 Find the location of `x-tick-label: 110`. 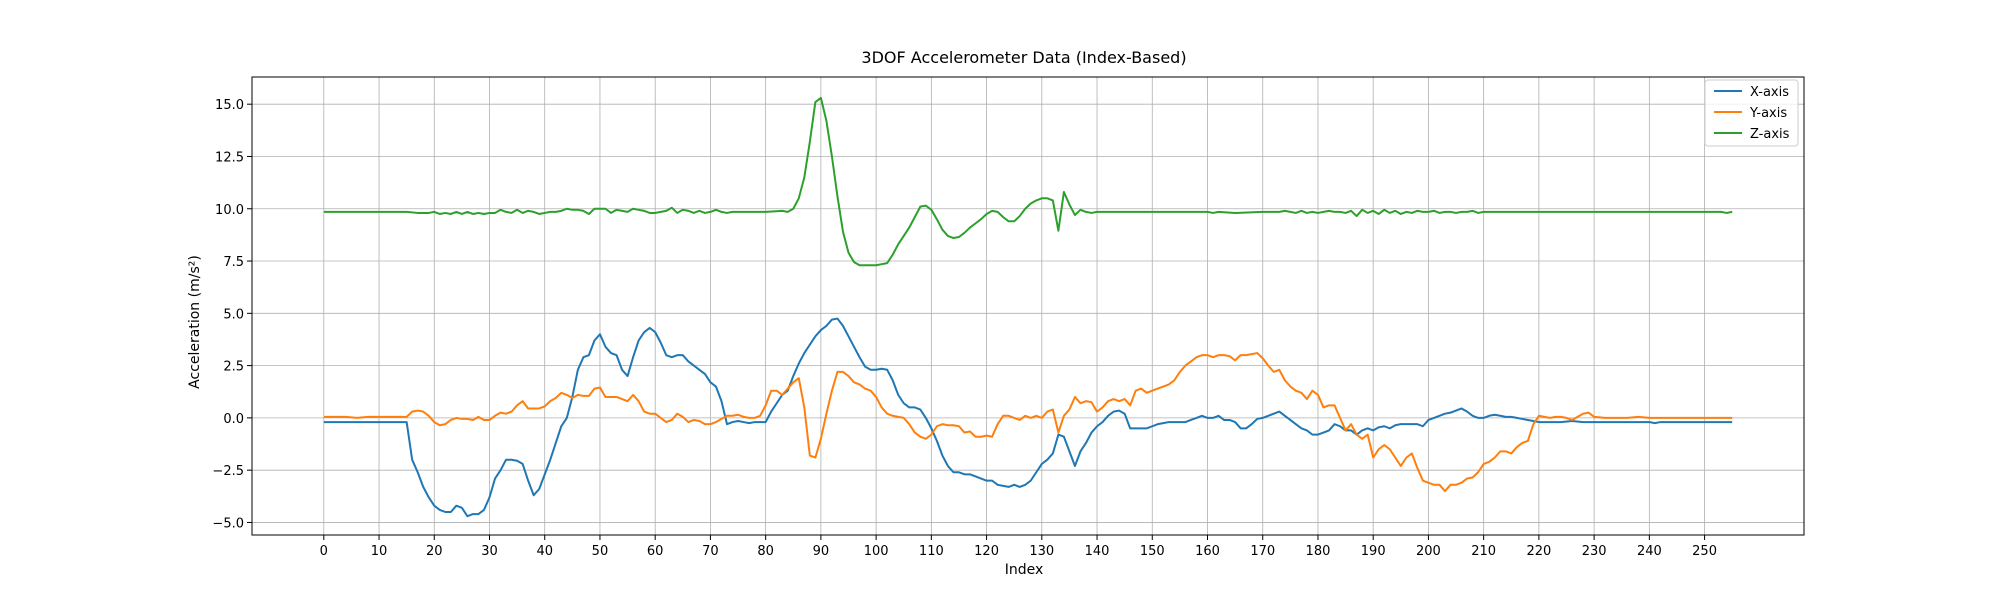

x-tick-label: 110 is located at coordinates (931, 551).